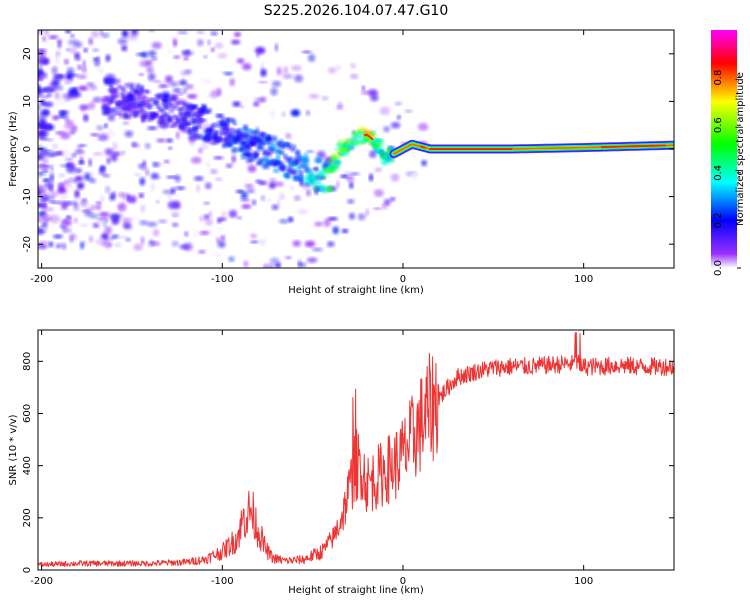  Describe the element at coordinates (718, 268) in the screenshot. I see `colorbar-tick-label: 0.0` at that location.